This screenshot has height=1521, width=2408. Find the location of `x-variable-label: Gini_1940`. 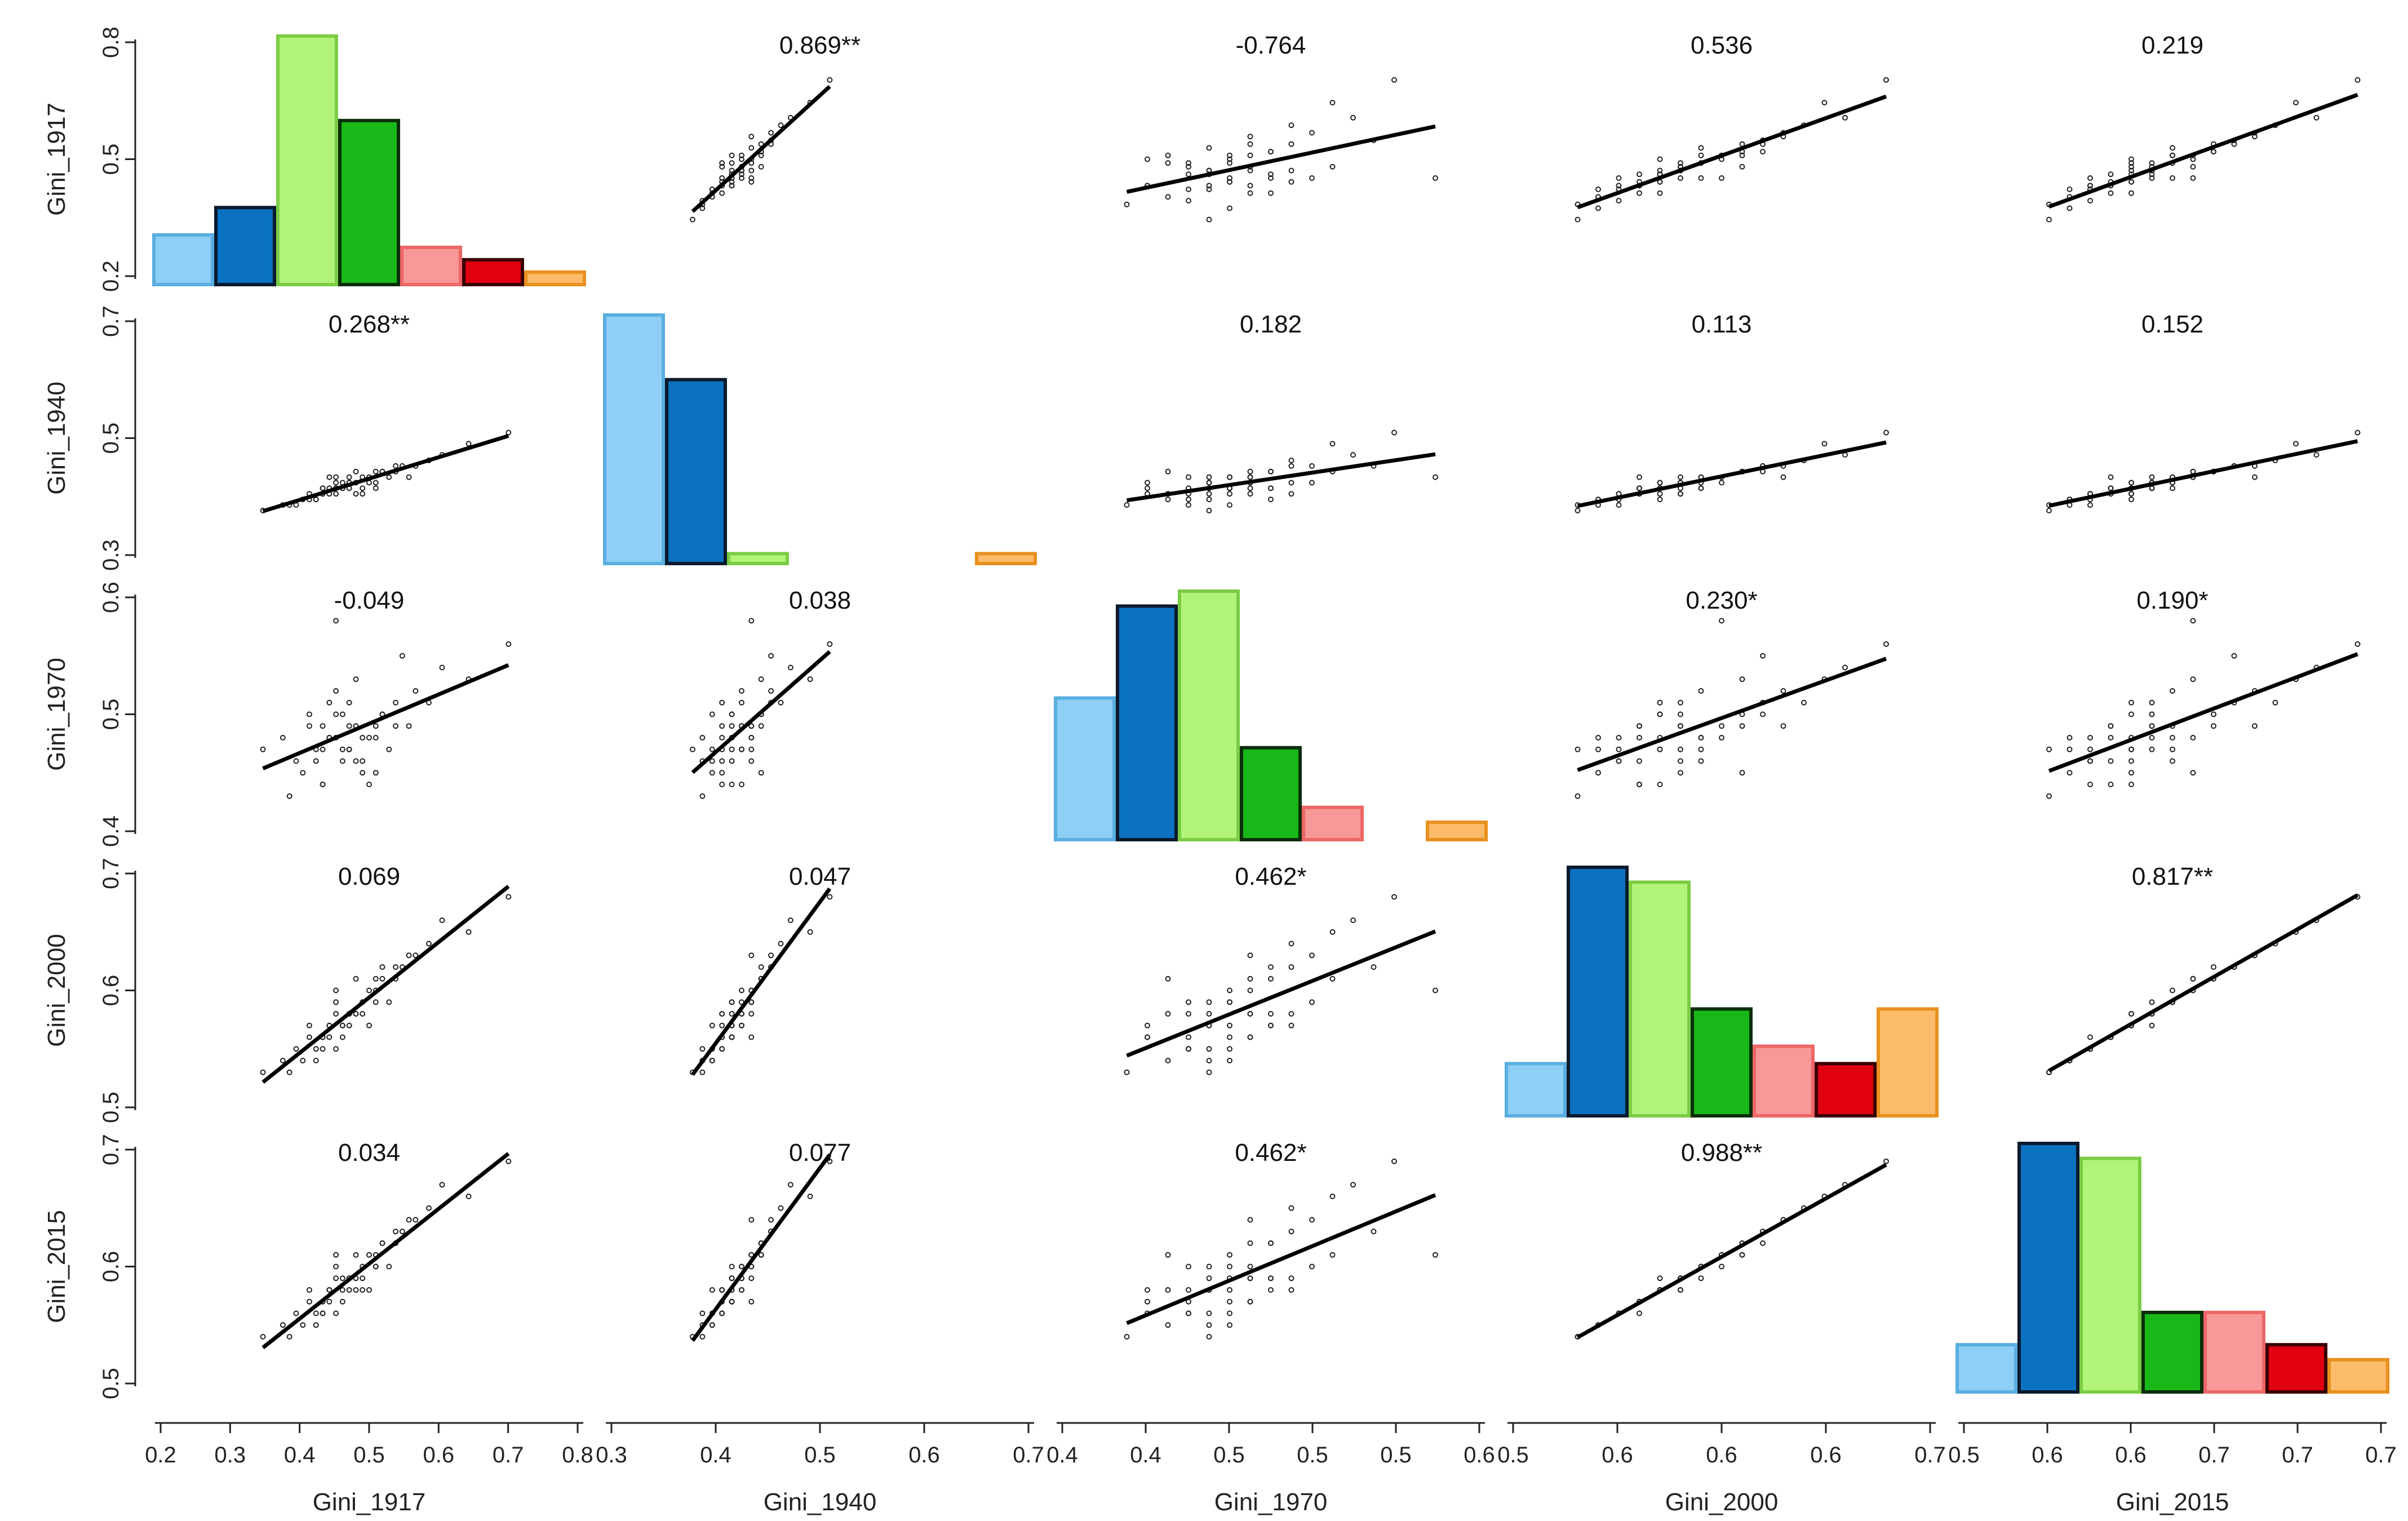

x-variable-label: Gini_1940 is located at coordinates (820, 1502).